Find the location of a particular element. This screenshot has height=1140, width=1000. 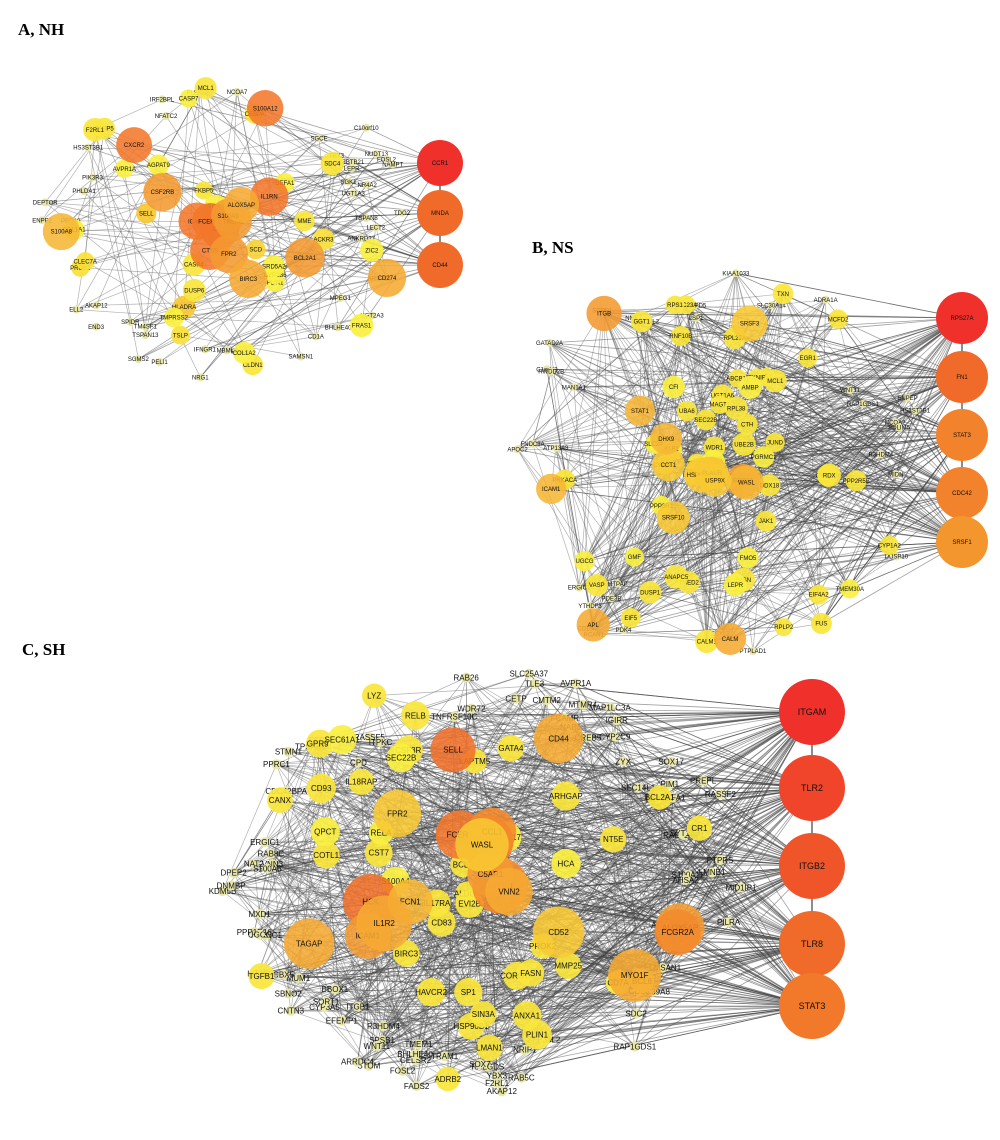

gene-node-large: MYO1F is located at coordinates (635, 975).